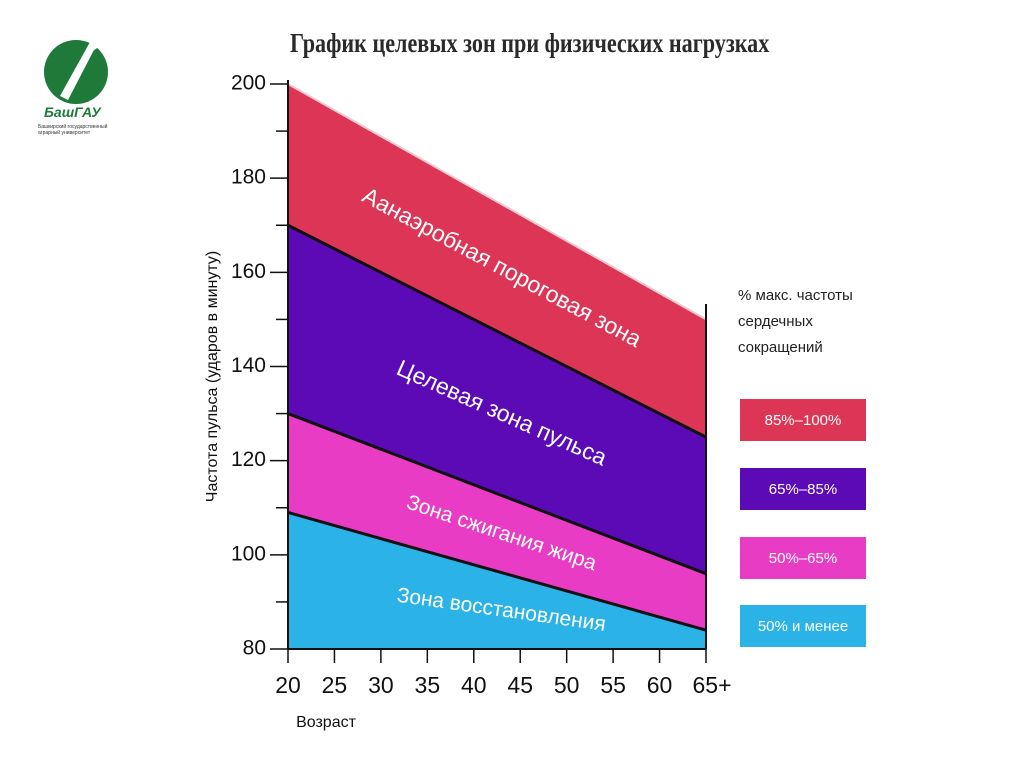 The image size is (1024, 767). I want to click on y-tick-label: 80, so click(254, 648).